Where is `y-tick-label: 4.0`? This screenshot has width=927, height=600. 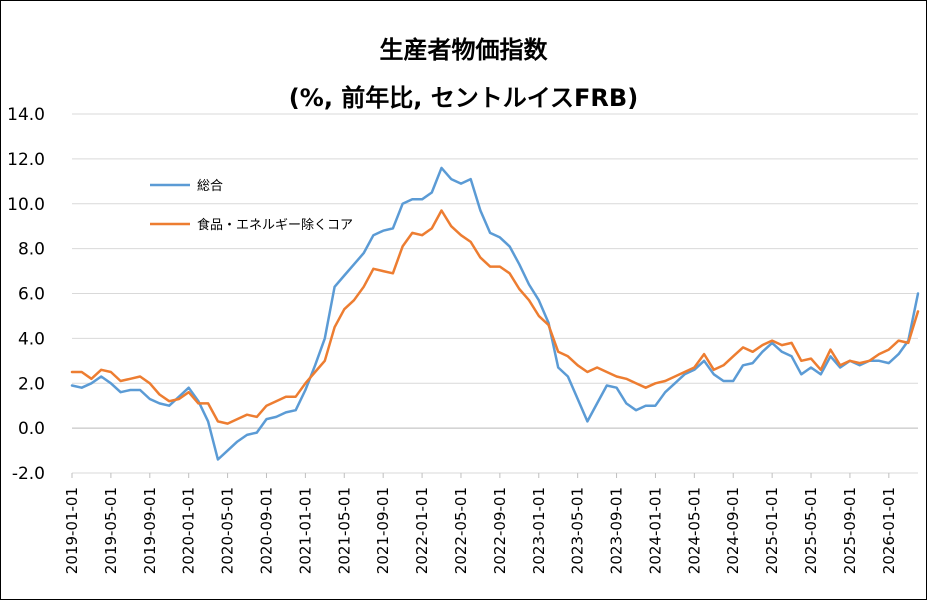
y-tick-label: 4.0 is located at coordinates (31, 339).